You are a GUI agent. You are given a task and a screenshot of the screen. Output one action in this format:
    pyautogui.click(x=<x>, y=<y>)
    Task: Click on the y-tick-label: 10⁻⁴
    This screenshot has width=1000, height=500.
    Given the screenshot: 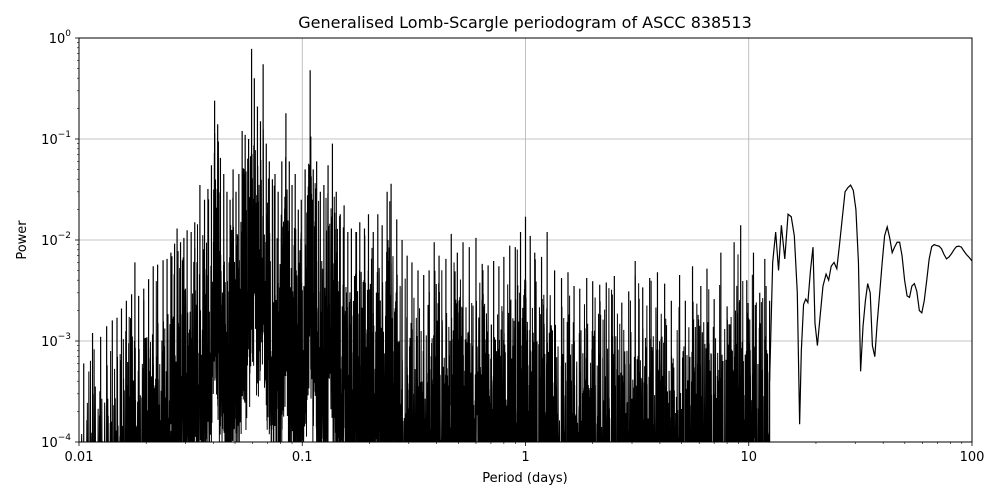 What is the action you would take?
    pyautogui.click(x=56, y=442)
    